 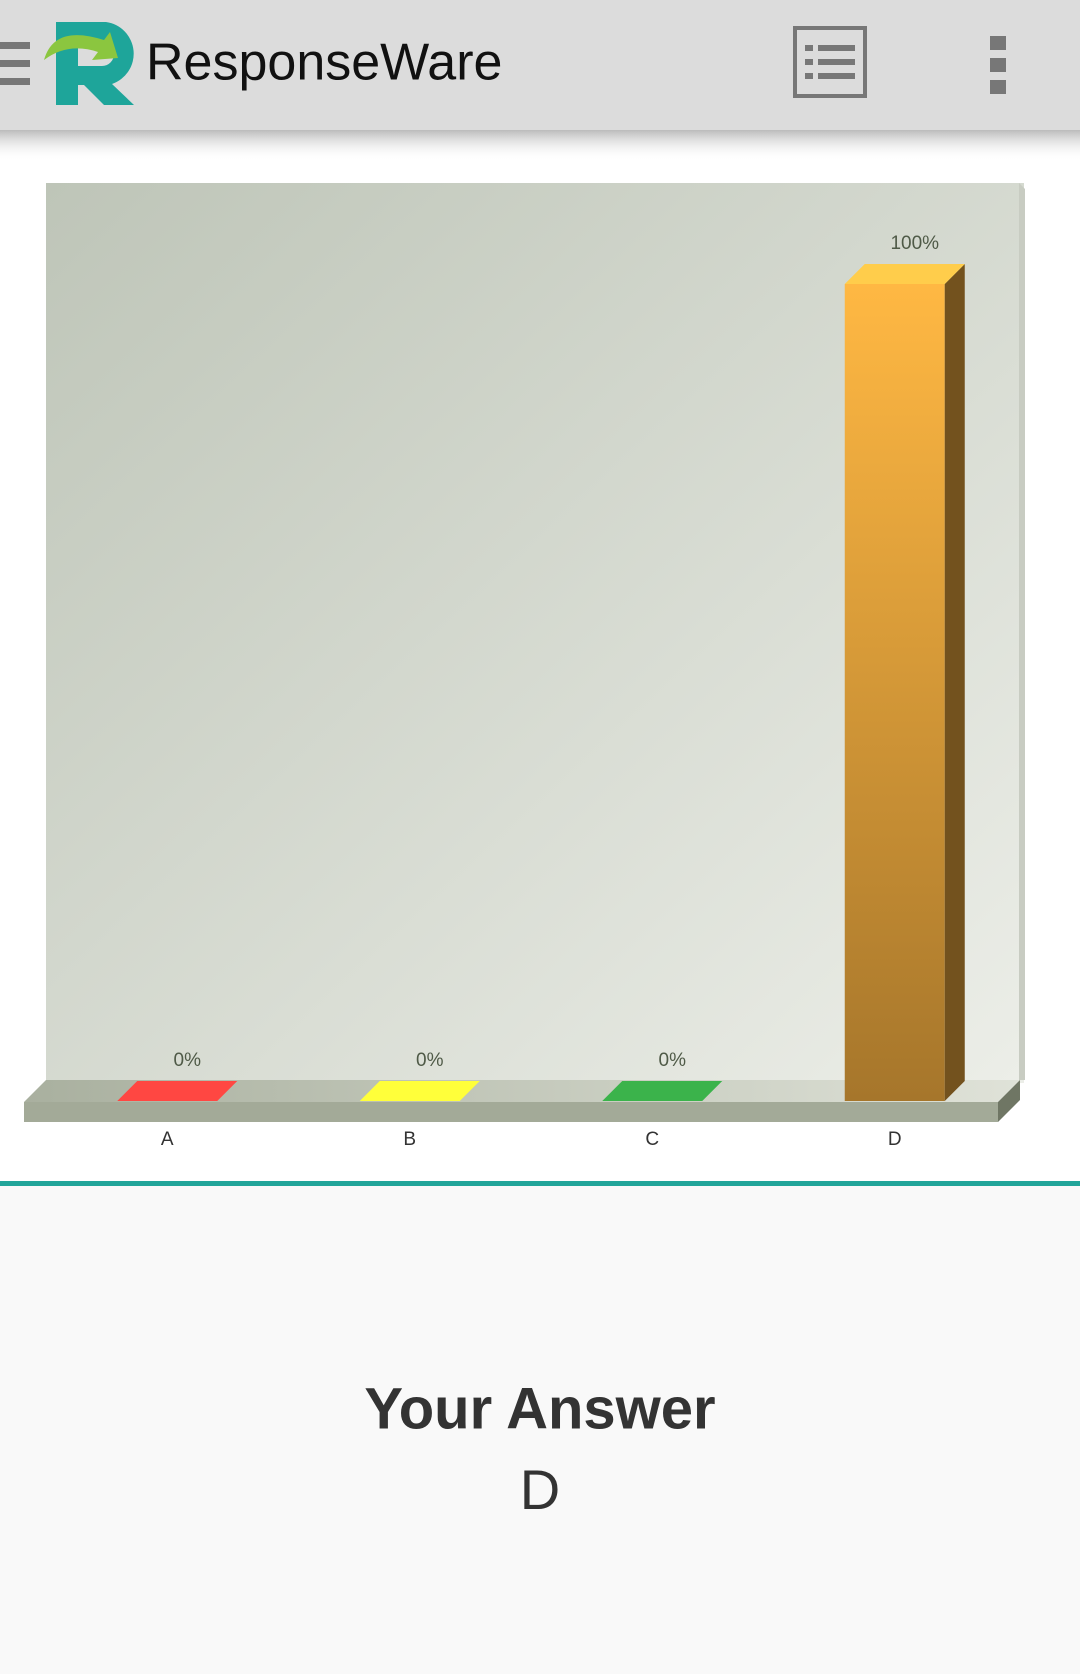 What do you see at coordinates (540, 65) in the screenshot?
I see `toolbar` at bounding box center [540, 65].